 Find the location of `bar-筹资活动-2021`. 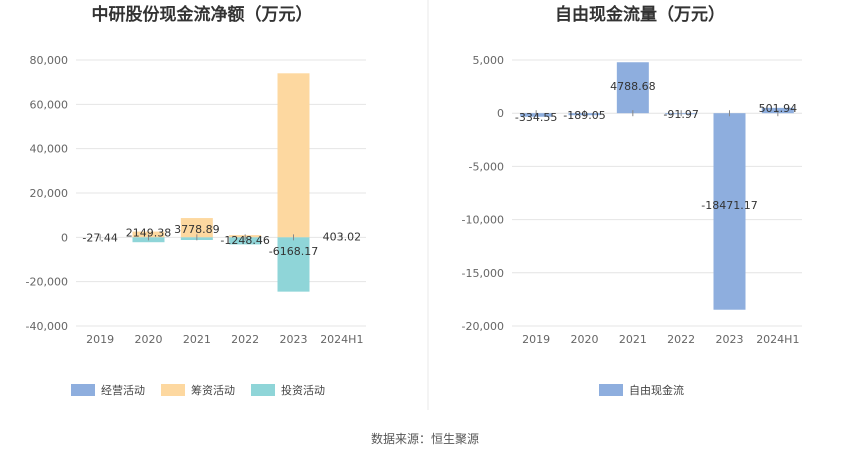

bar-筹资活动-2021 is located at coordinates (196, 228).